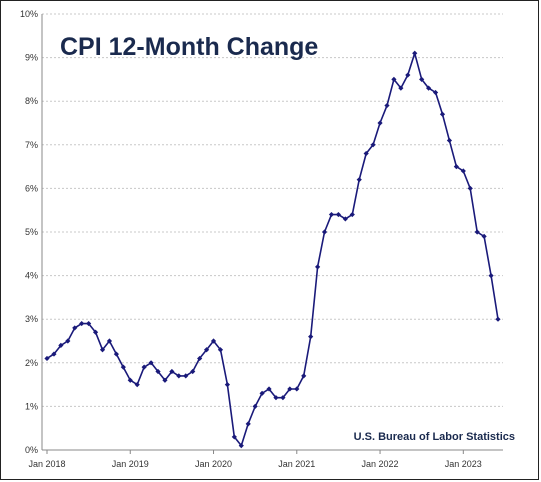 The image size is (541, 482). Describe the element at coordinates (31, 406) in the screenshot. I see `y-tick-label: 1%` at that location.